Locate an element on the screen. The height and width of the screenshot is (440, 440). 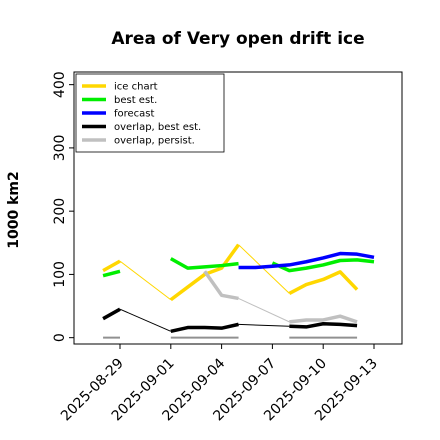
connector-lines is located at coordinates (204, 288).